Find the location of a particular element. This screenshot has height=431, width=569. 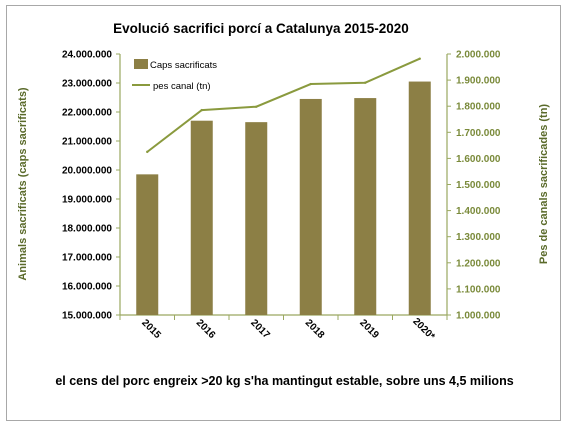

left-tick-label: 22.000.000 is located at coordinates (87, 113).